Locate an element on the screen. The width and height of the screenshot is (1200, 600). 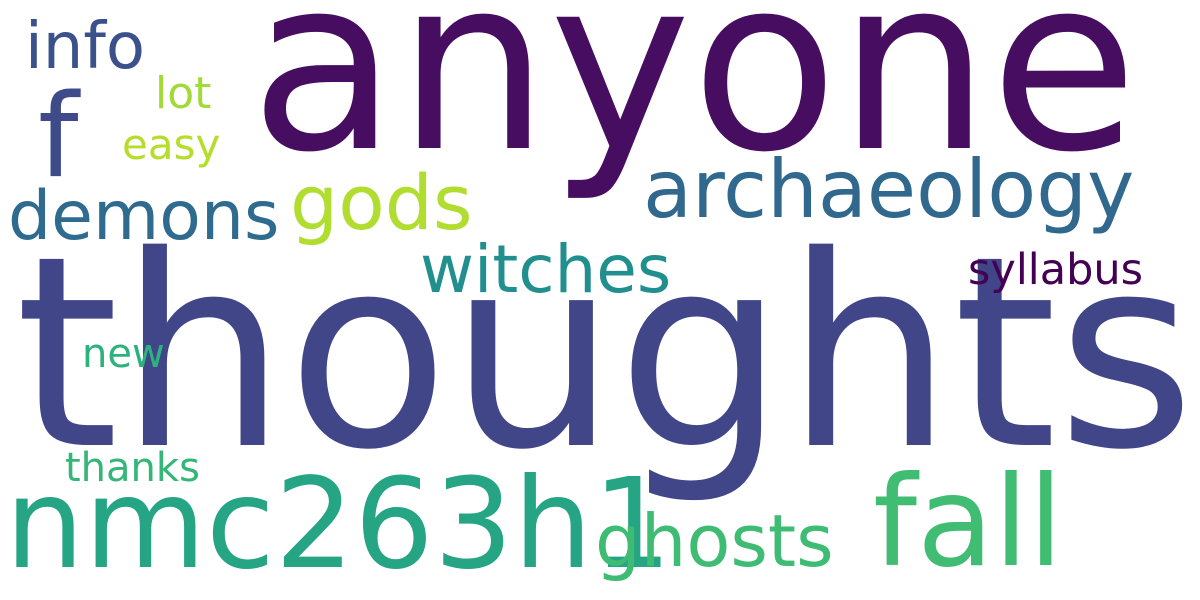
word-new: new is located at coordinates (123, 354).